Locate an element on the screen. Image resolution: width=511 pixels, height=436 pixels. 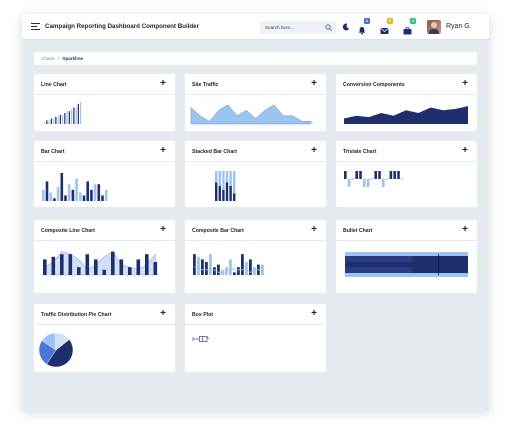
user-name: Ryan G. is located at coordinates (459, 26).